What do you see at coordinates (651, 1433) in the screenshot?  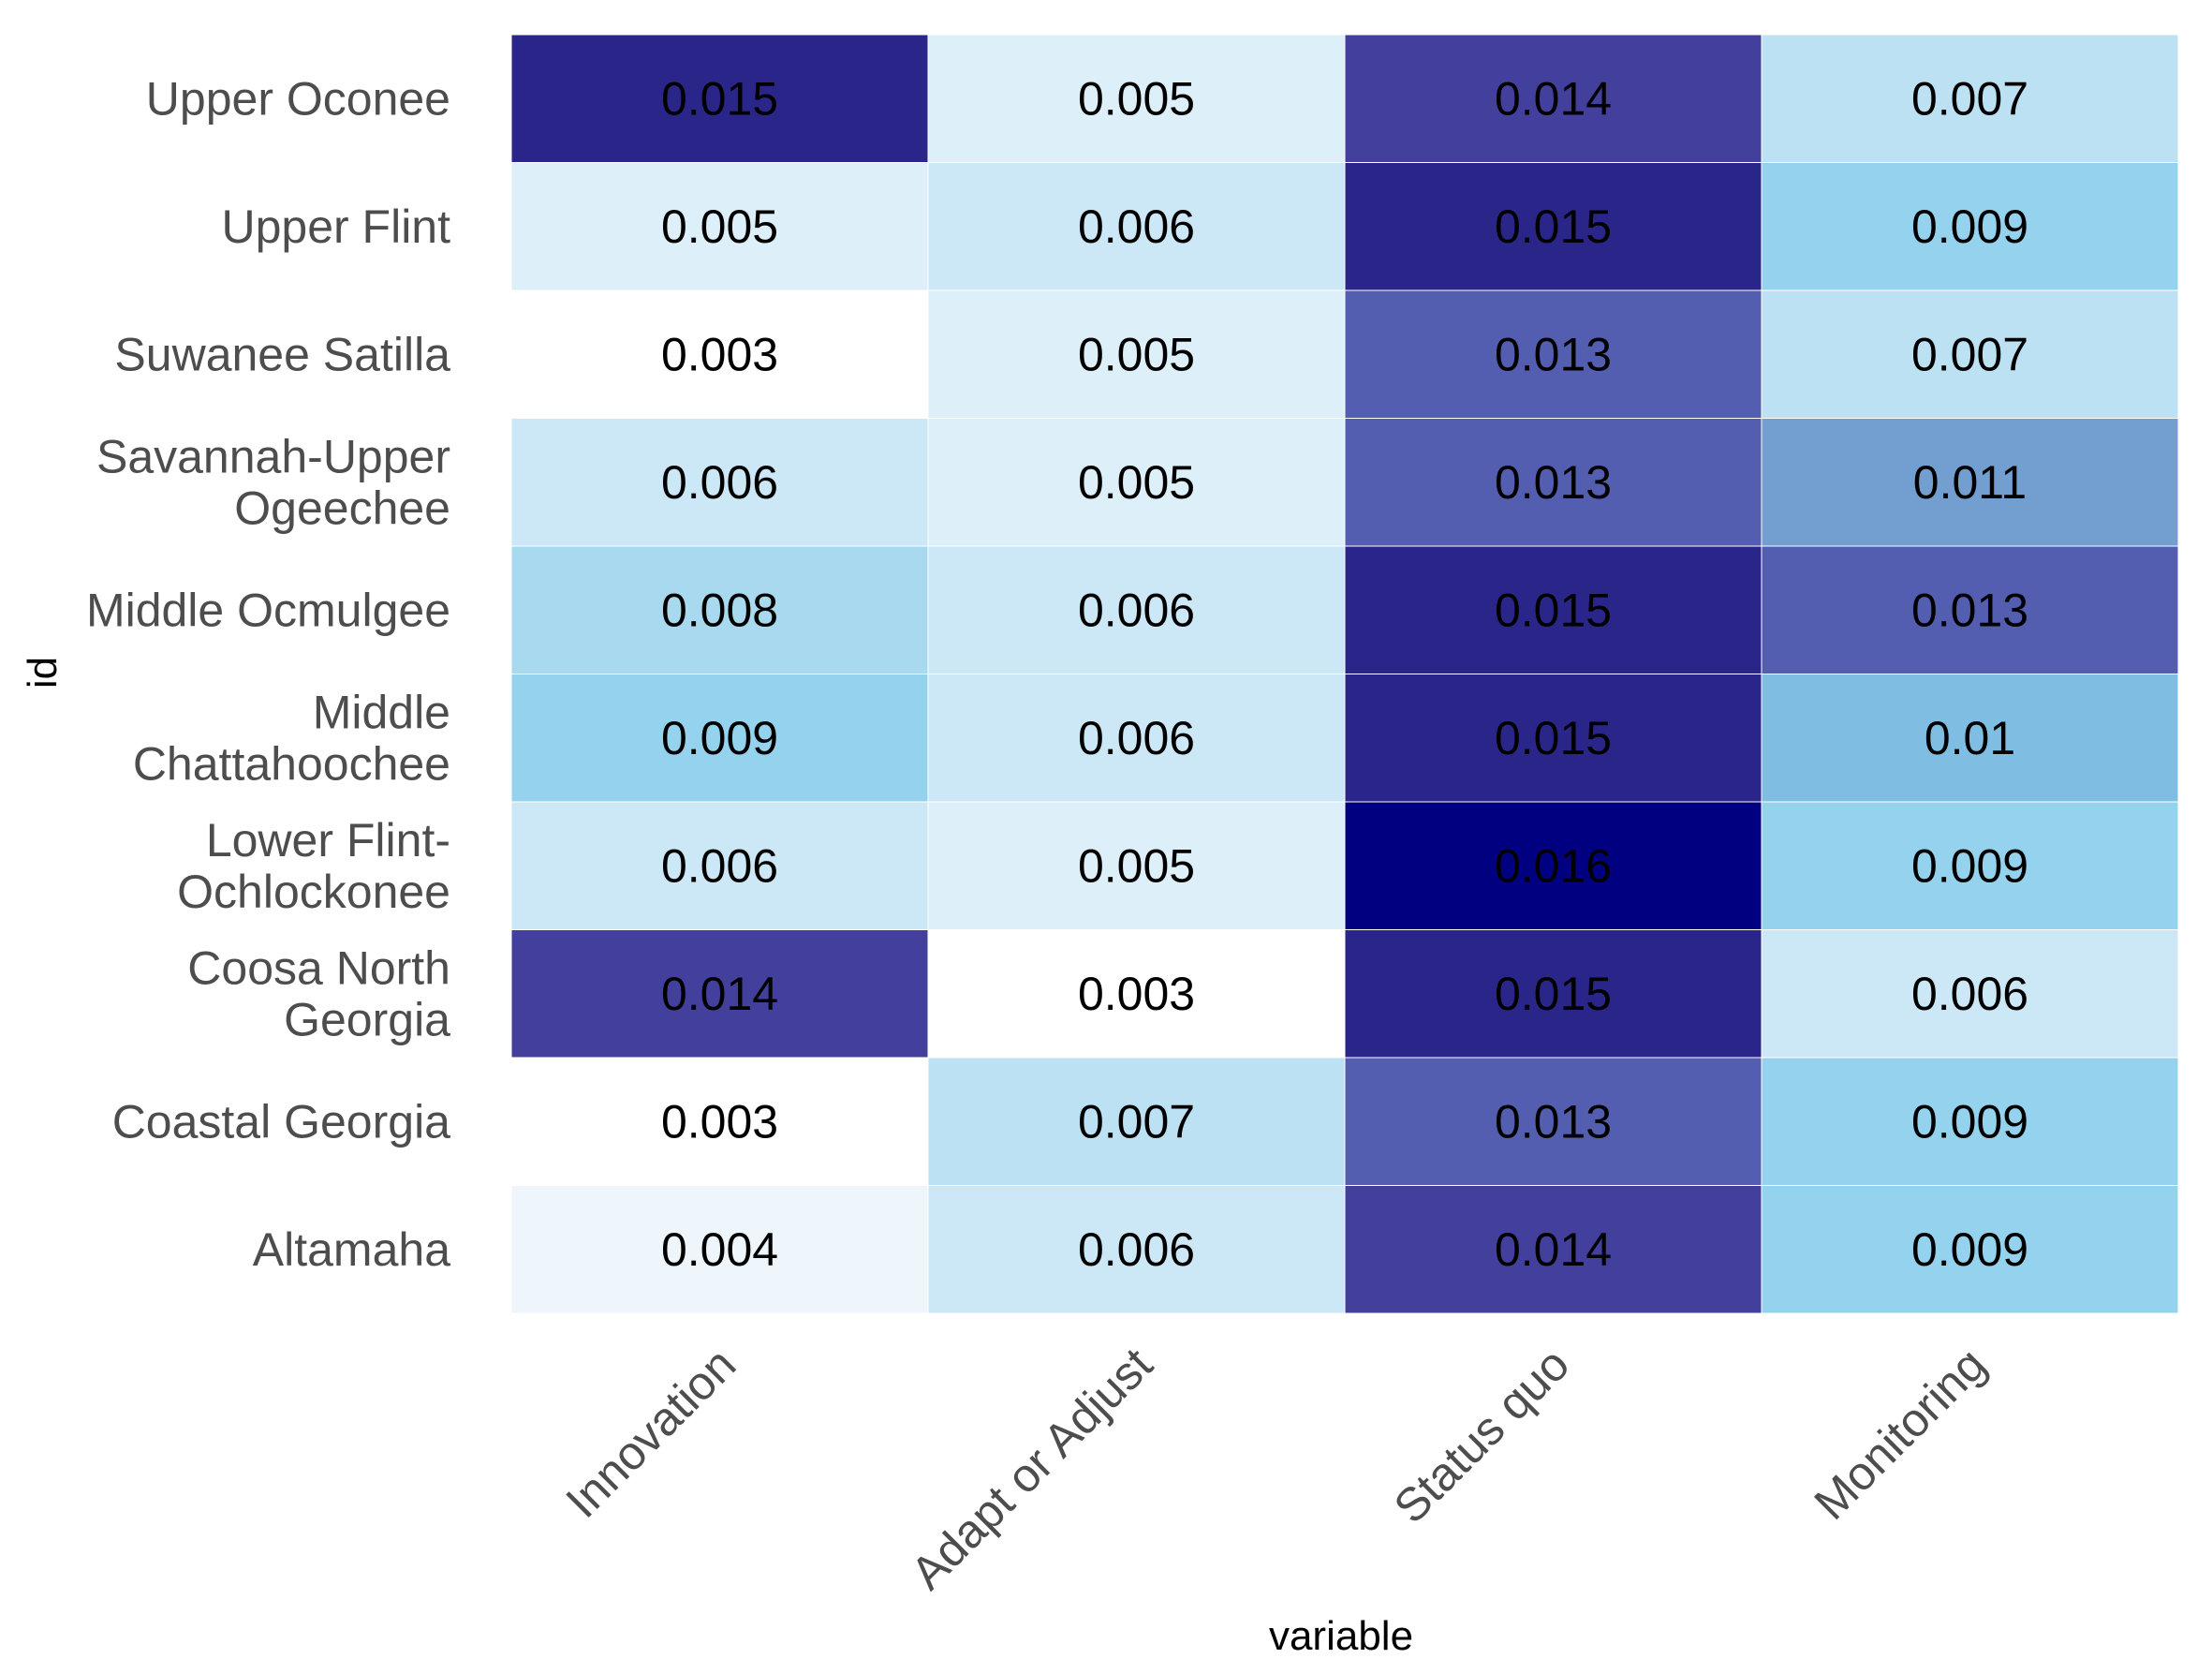 I see `x-tick-label: Innovation` at bounding box center [651, 1433].